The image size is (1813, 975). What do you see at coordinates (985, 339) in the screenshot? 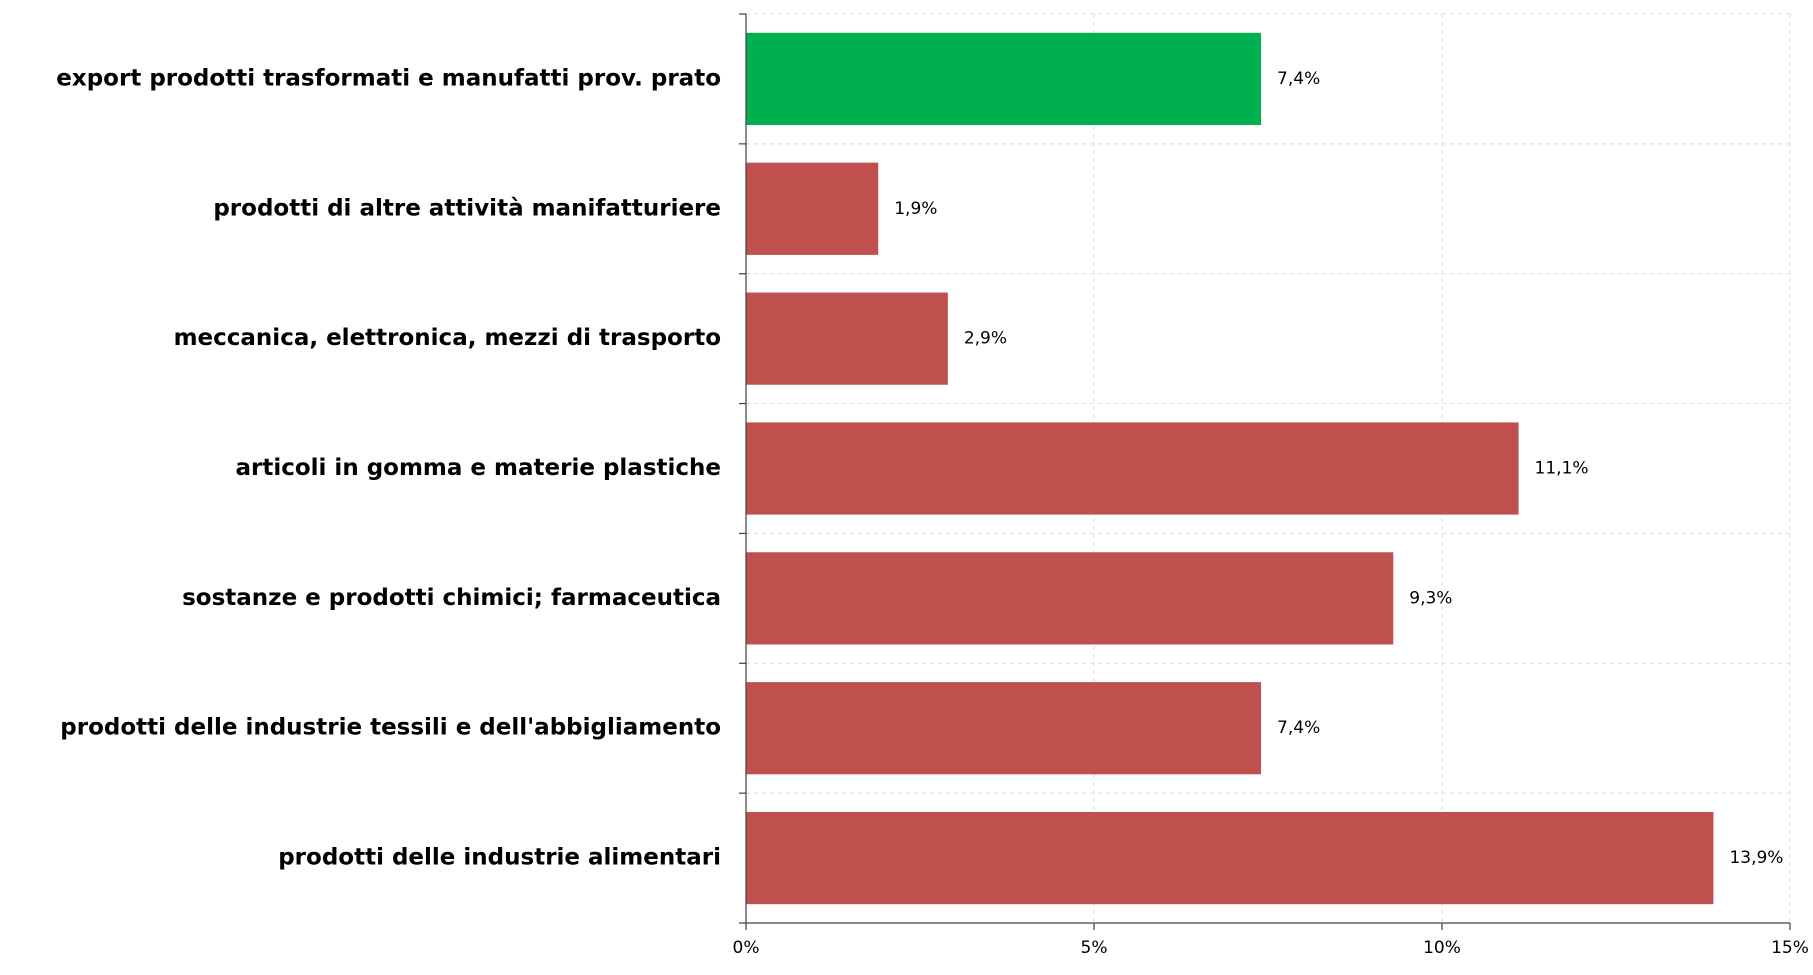
I see `data-label: 2,9%` at bounding box center [985, 339].